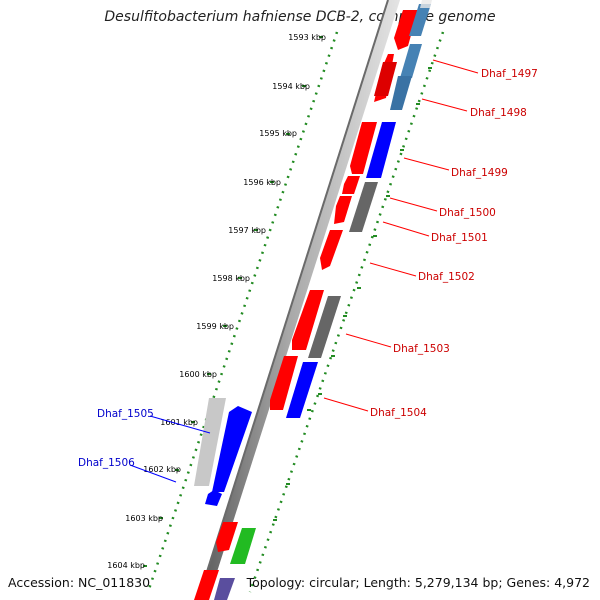 Image resolution: width=600 pixels, height=600 pixels. Describe the element at coordinates (262, 182) in the screenshot. I see `ruler-label: 1596 kbp` at that location.